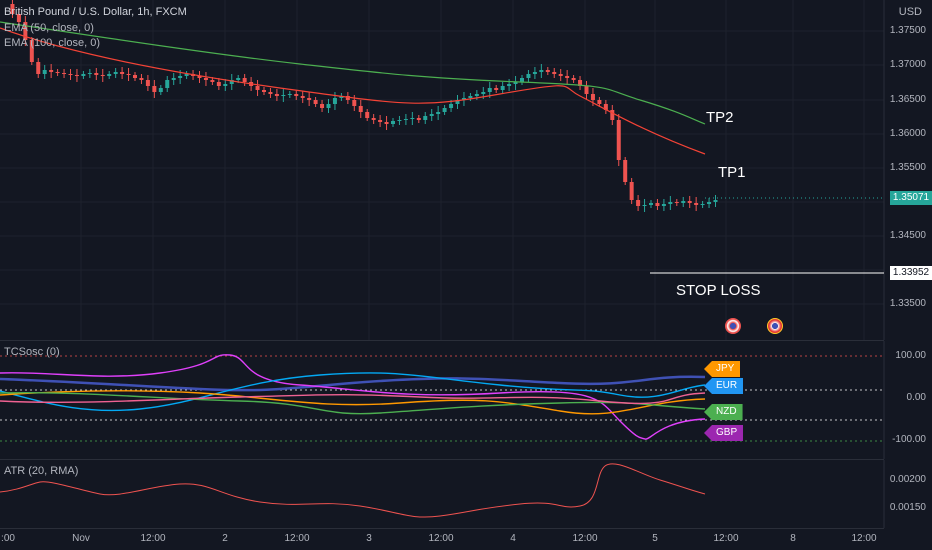 Image resolution: width=932 pixels, height=550 pixels. Describe the element at coordinates (49, 28) in the screenshot. I see `ema50-legend: EMA (50, close, 0)` at that location.